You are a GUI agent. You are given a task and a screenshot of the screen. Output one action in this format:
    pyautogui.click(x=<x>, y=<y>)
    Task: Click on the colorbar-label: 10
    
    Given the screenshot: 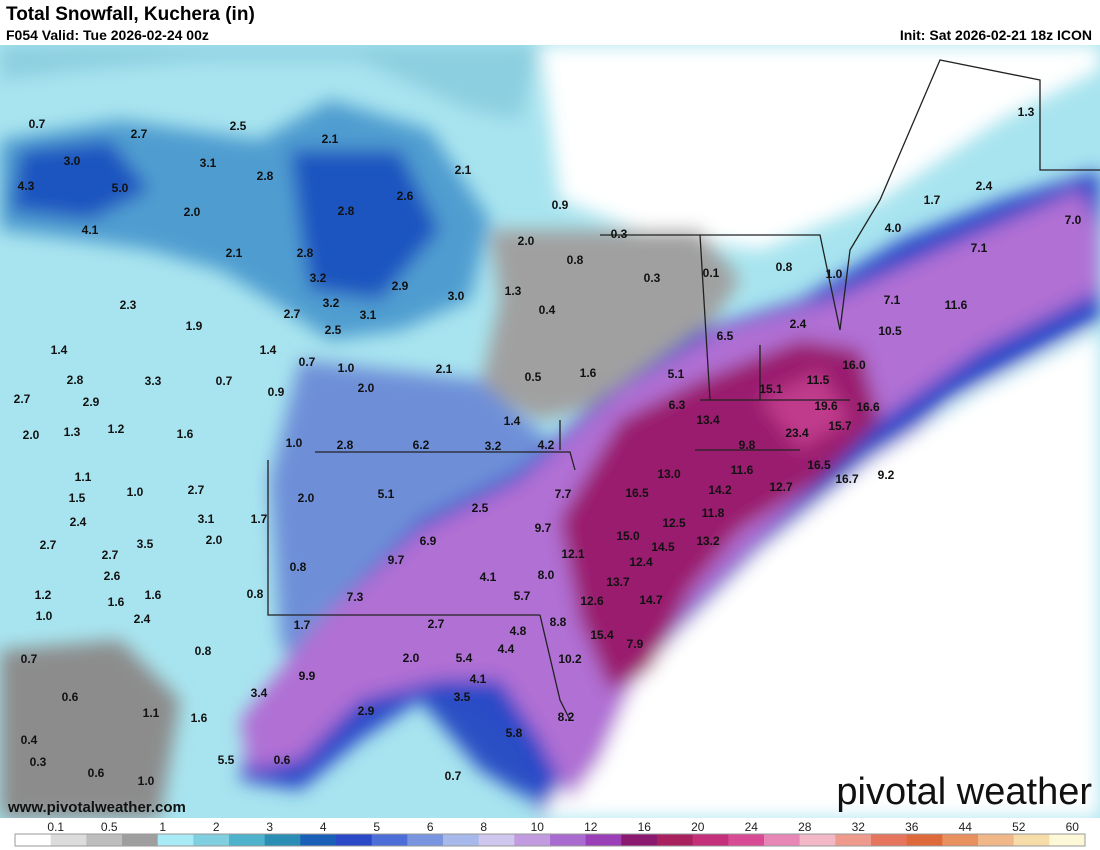 What is the action you would take?
    pyautogui.click(x=538, y=827)
    